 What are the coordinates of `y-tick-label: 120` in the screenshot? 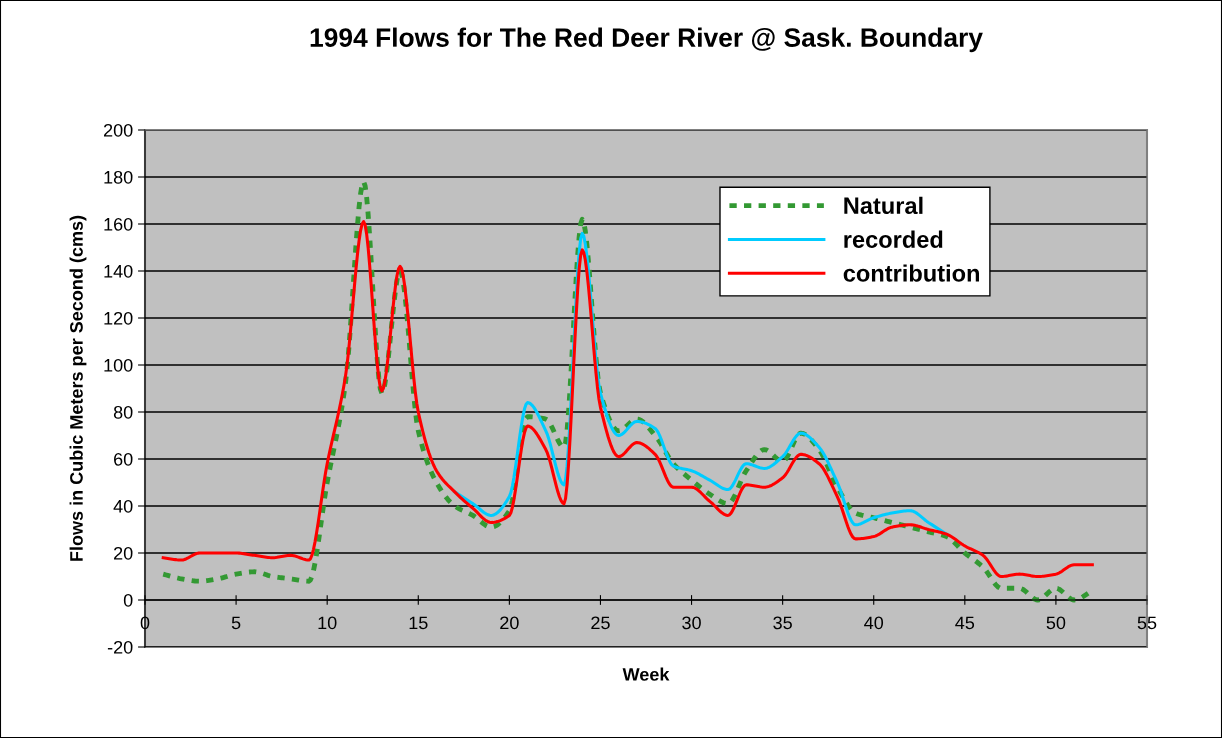 It's located at (118, 318).